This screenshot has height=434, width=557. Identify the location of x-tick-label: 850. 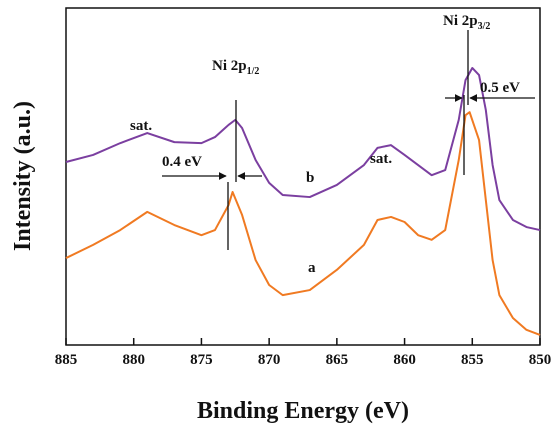
(540, 360).